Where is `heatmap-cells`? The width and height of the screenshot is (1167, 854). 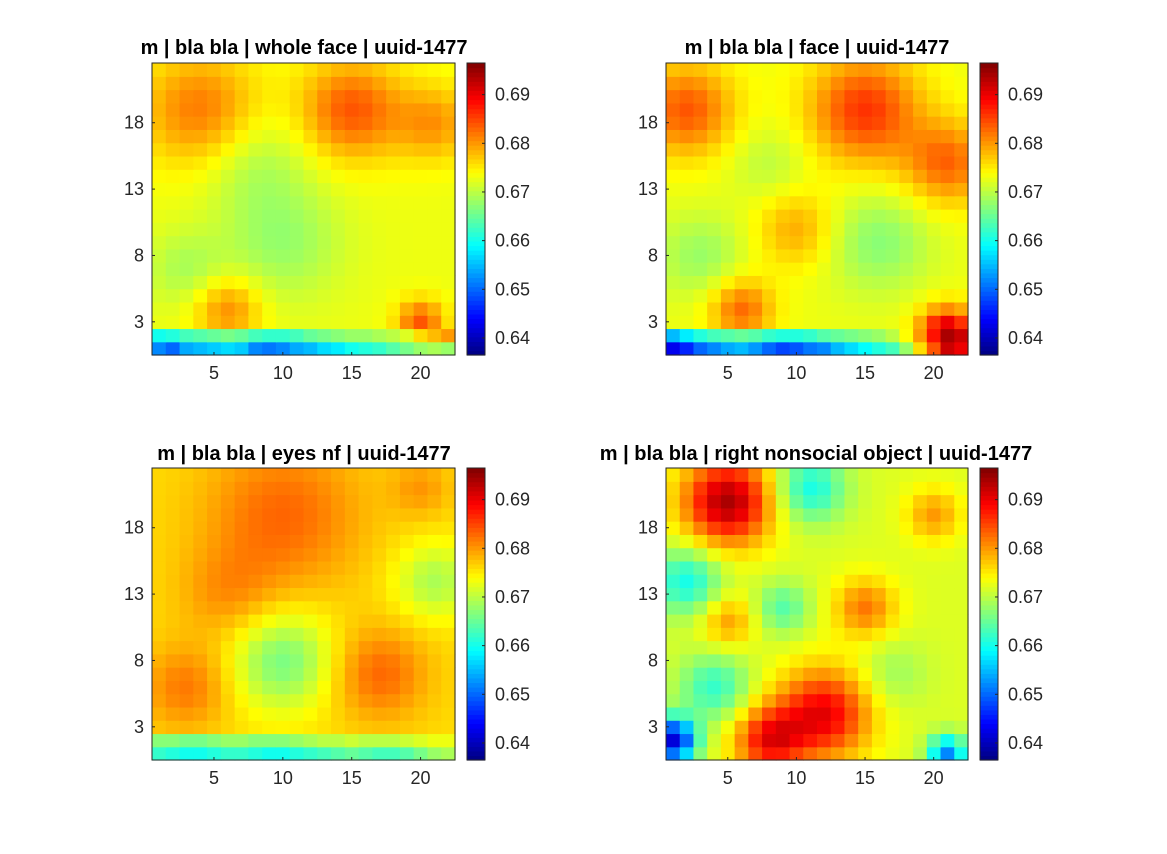
heatmap-cells is located at coordinates (304, 614).